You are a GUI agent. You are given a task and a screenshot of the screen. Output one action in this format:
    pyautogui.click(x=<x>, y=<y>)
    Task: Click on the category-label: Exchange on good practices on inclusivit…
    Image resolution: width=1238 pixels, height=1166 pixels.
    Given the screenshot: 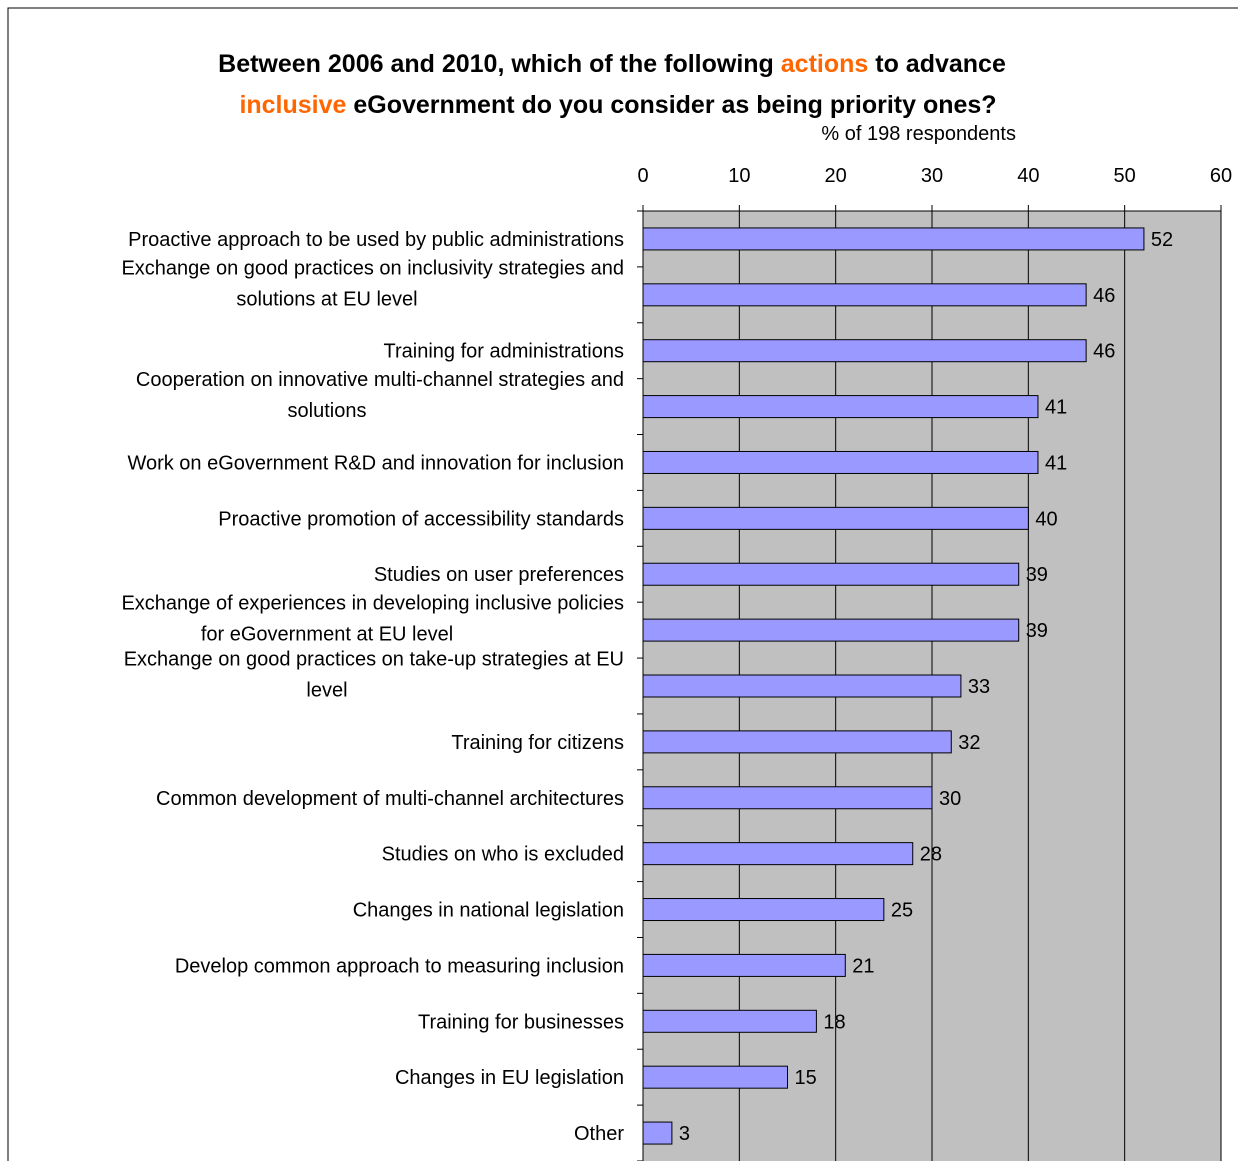 What is the action you would take?
    pyautogui.click(x=372, y=268)
    